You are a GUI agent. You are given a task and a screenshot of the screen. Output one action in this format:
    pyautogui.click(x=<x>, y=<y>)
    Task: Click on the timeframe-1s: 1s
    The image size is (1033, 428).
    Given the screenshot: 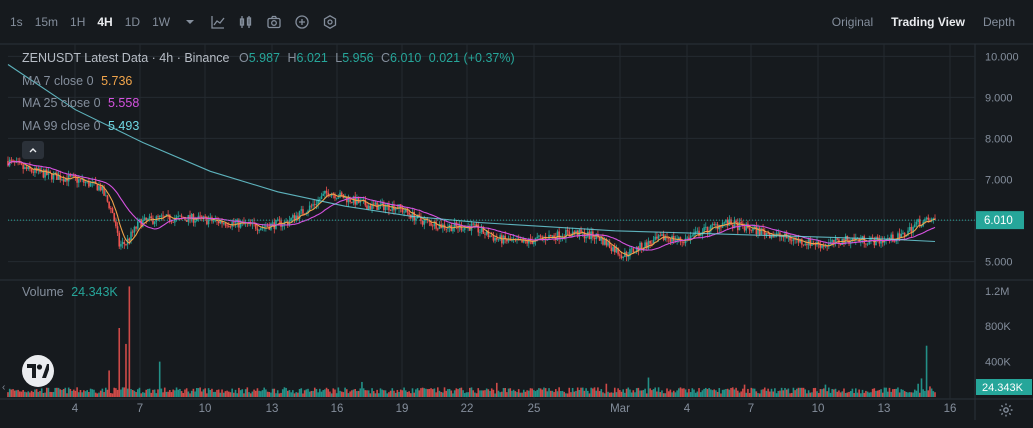 What is the action you would take?
    pyautogui.click(x=16, y=22)
    